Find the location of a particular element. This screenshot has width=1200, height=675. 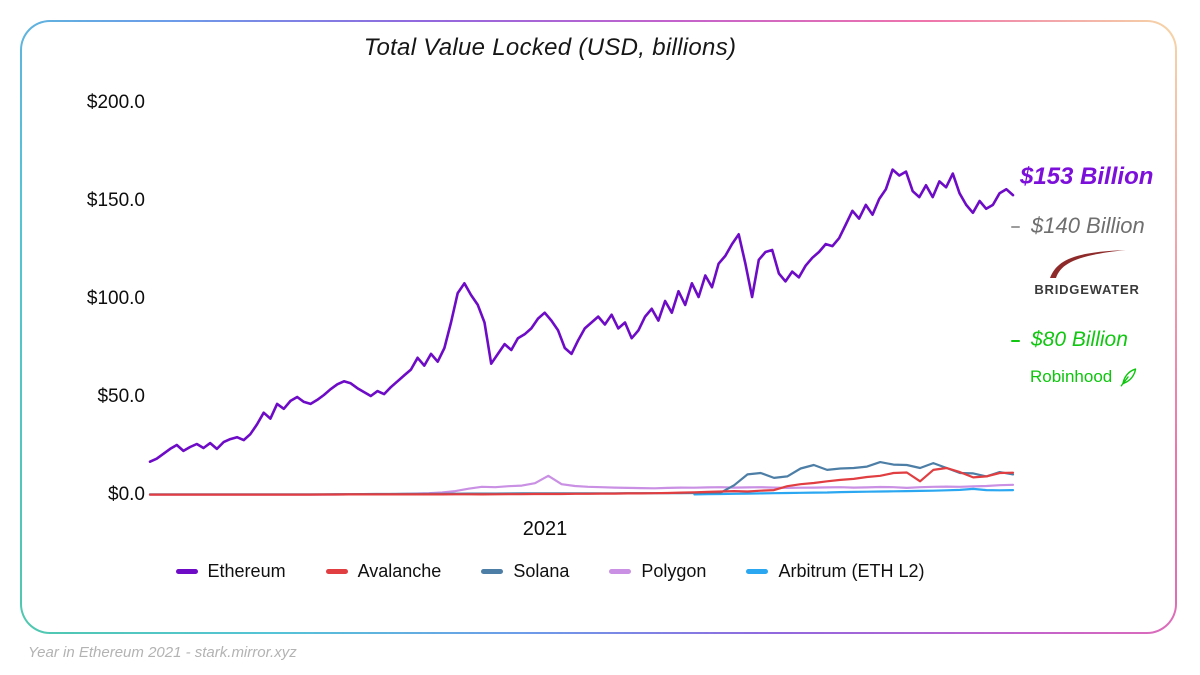

legend-item-solana: Solana is located at coordinates (525, 571).